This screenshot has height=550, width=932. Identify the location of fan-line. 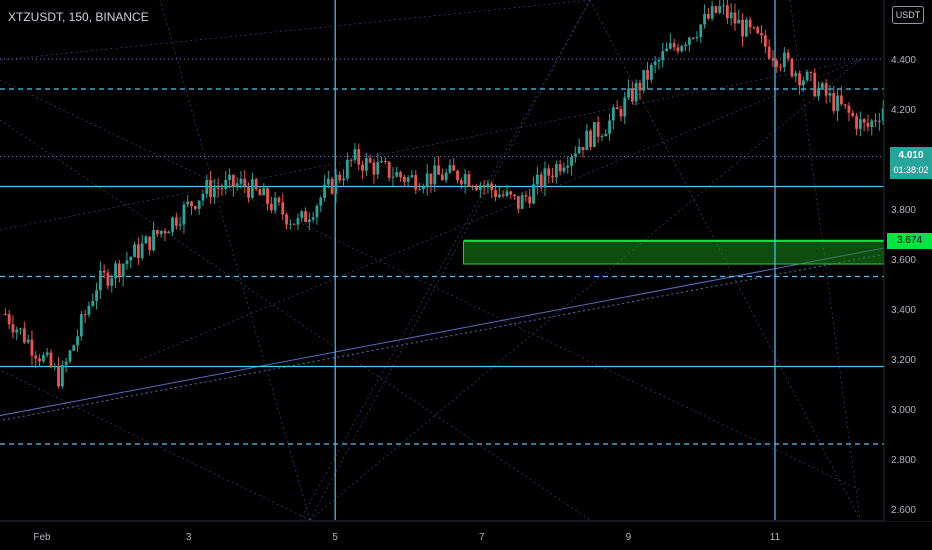
(295, 30).